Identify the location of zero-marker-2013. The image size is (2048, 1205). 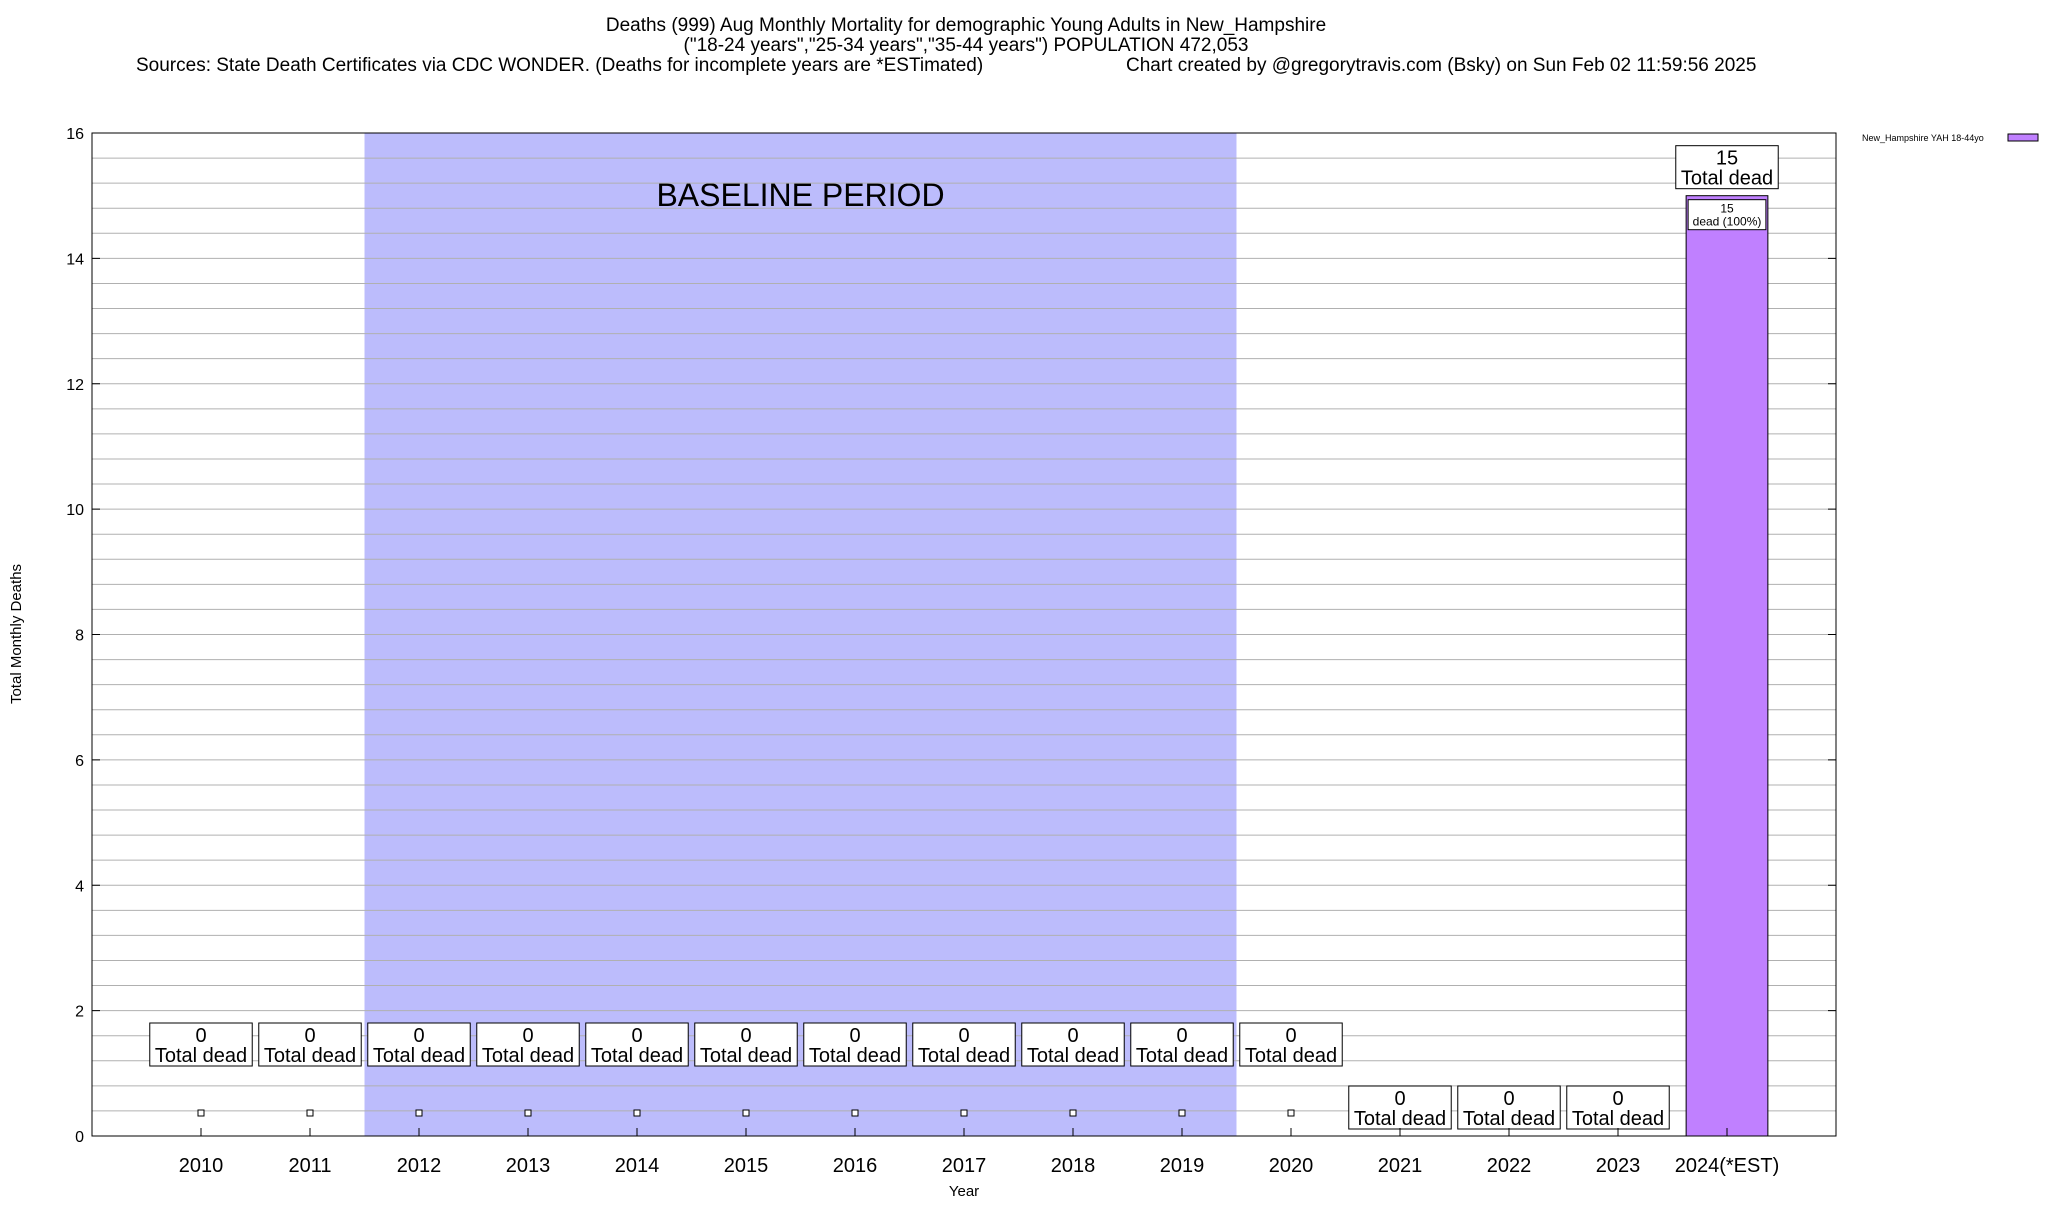
(528, 1113).